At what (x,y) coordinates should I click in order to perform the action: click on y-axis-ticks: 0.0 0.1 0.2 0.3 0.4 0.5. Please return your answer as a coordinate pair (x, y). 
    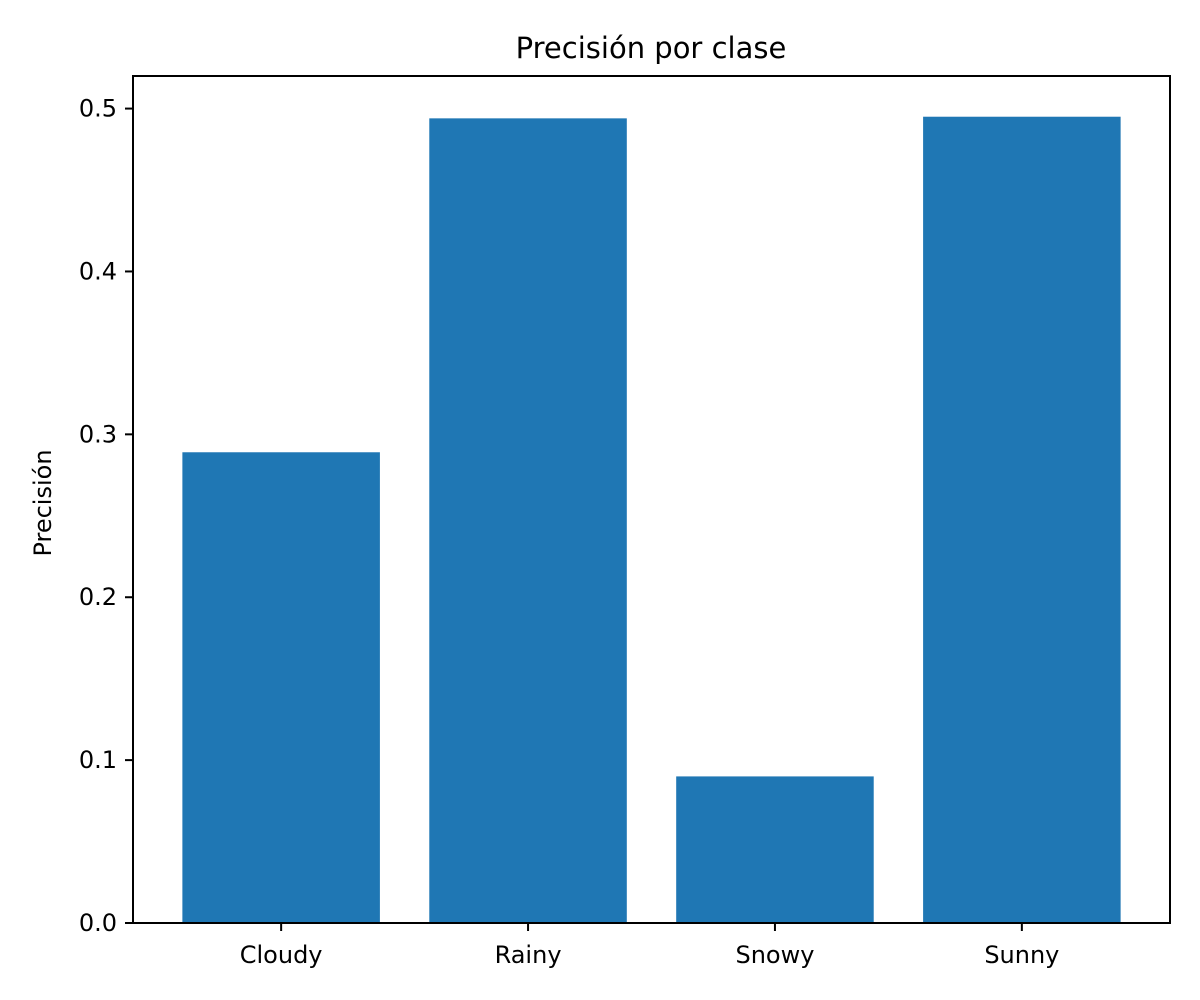
    Looking at the image, I should click on (106, 516).